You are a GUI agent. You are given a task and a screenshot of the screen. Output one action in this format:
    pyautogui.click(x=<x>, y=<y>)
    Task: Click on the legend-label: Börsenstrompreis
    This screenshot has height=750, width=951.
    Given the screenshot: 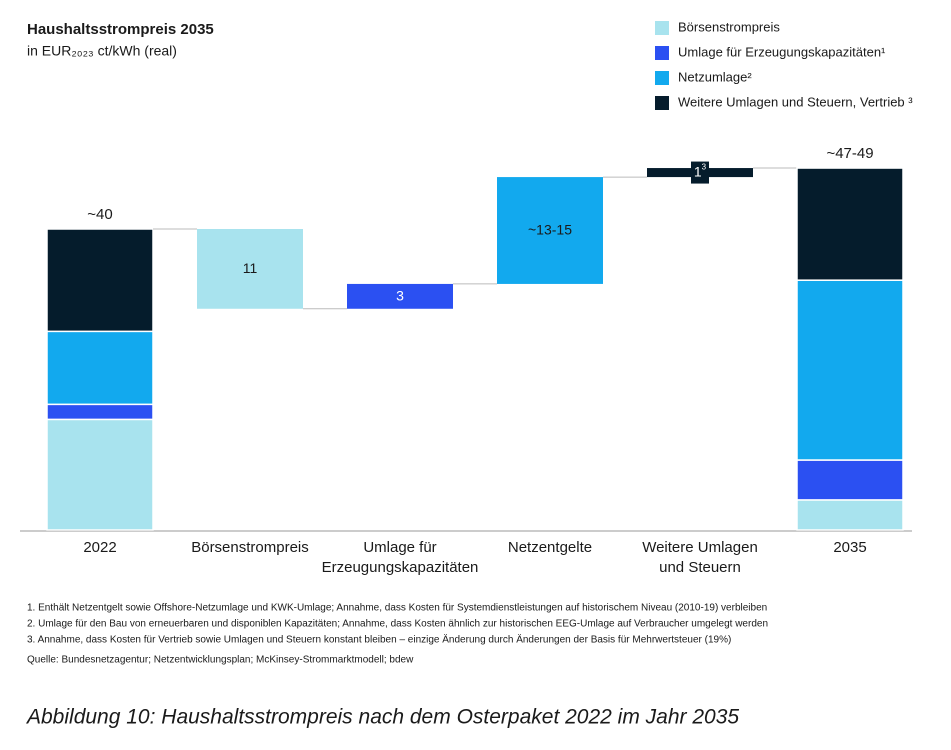 What is the action you would take?
    pyautogui.click(x=729, y=26)
    